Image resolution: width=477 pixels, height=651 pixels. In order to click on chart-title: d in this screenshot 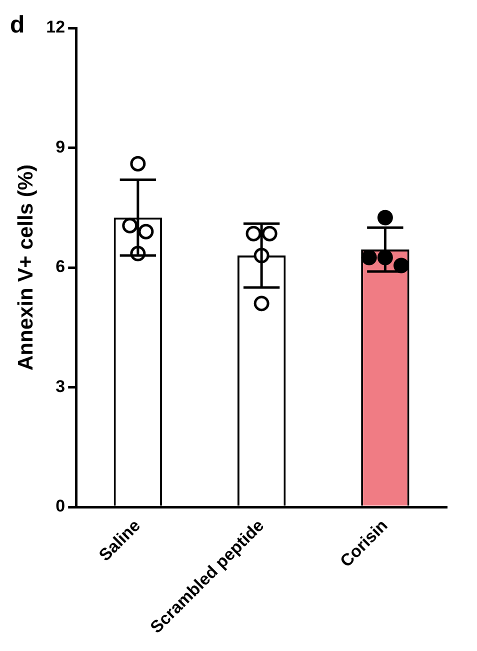, I will do `click(17, 25)`.